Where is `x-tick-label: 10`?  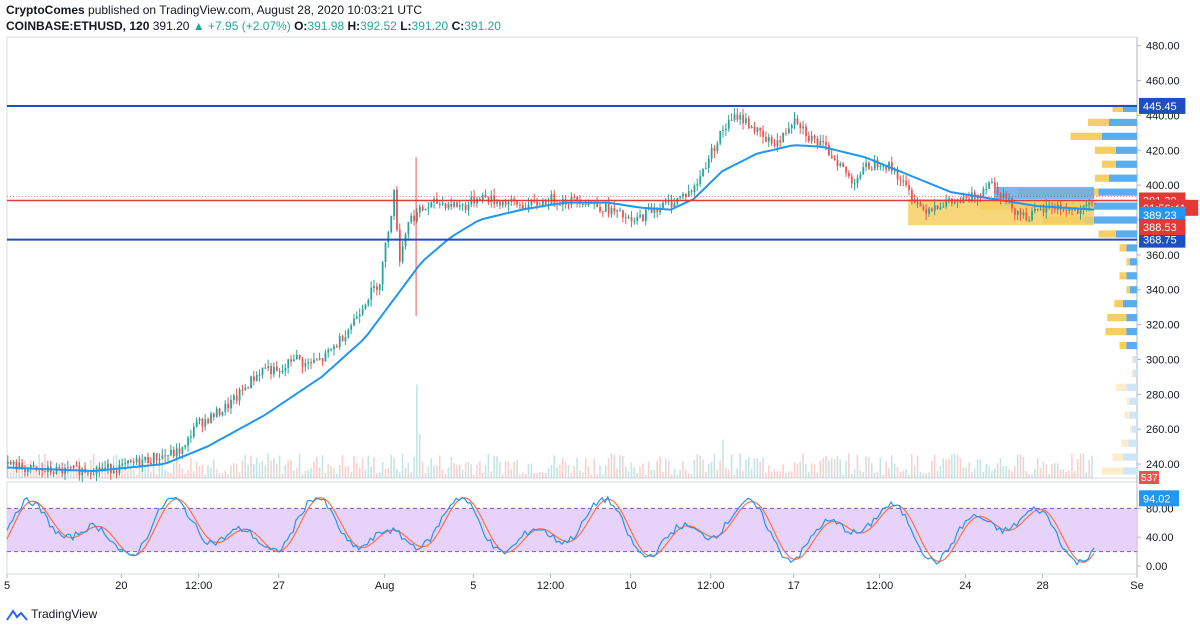
x-tick-label: 10 is located at coordinates (631, 586).